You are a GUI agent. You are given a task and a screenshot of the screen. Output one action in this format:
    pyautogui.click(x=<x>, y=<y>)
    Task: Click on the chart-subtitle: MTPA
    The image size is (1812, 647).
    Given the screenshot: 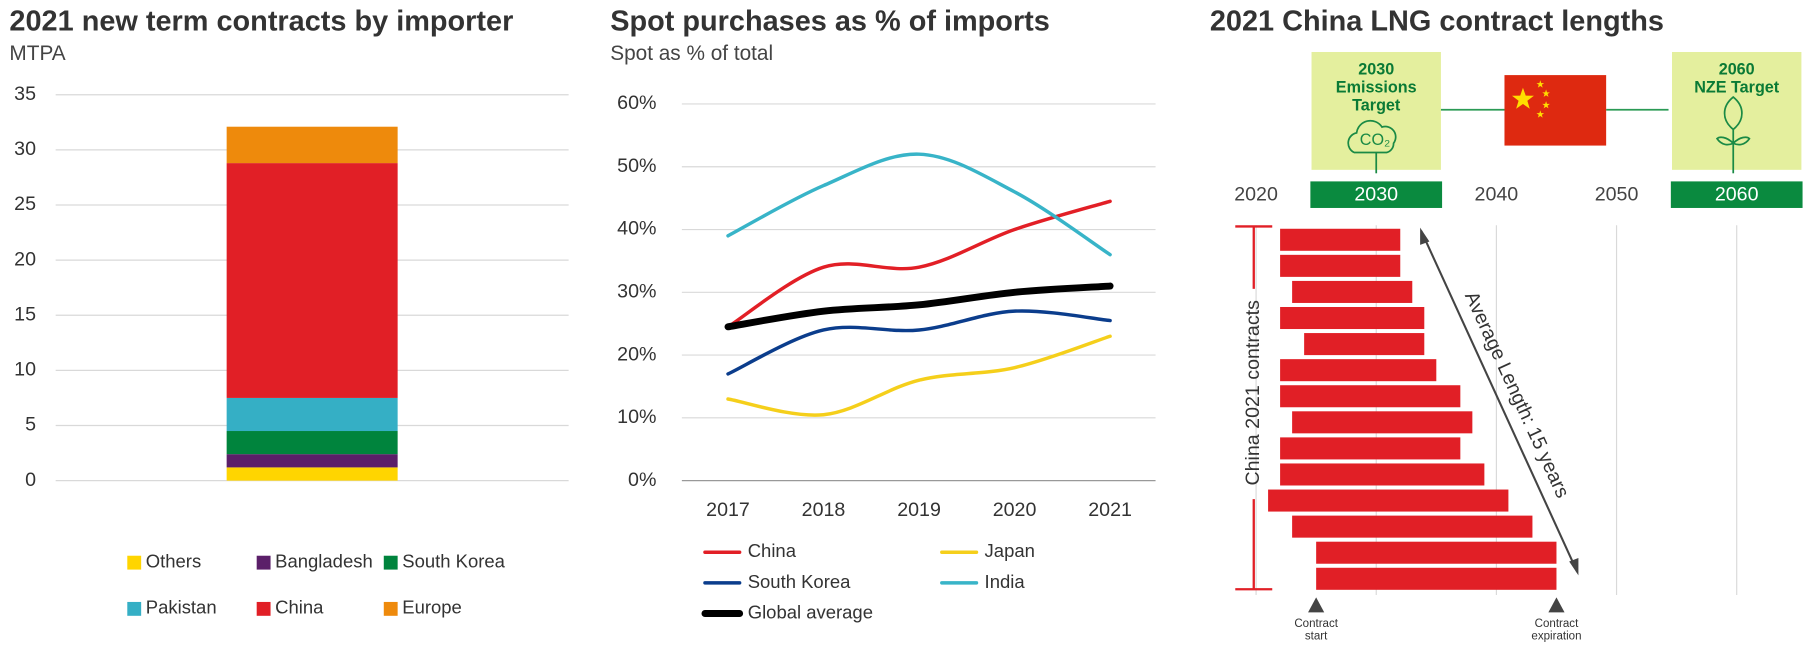 What is the action you would take?
    pyautogui.click(x=37, y=53)
    